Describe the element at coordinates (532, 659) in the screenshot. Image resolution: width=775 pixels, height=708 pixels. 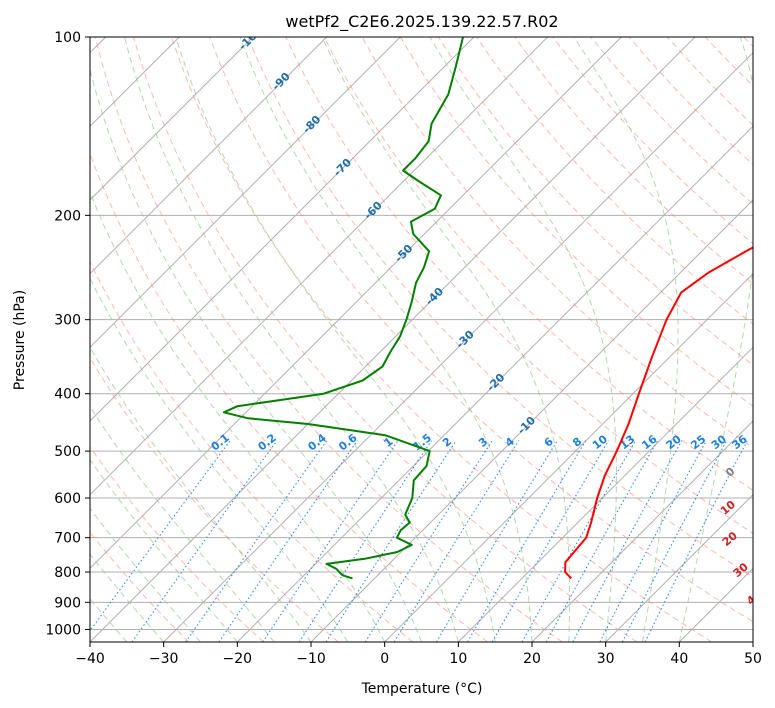
I see `x-tick-label: 20` at that location.